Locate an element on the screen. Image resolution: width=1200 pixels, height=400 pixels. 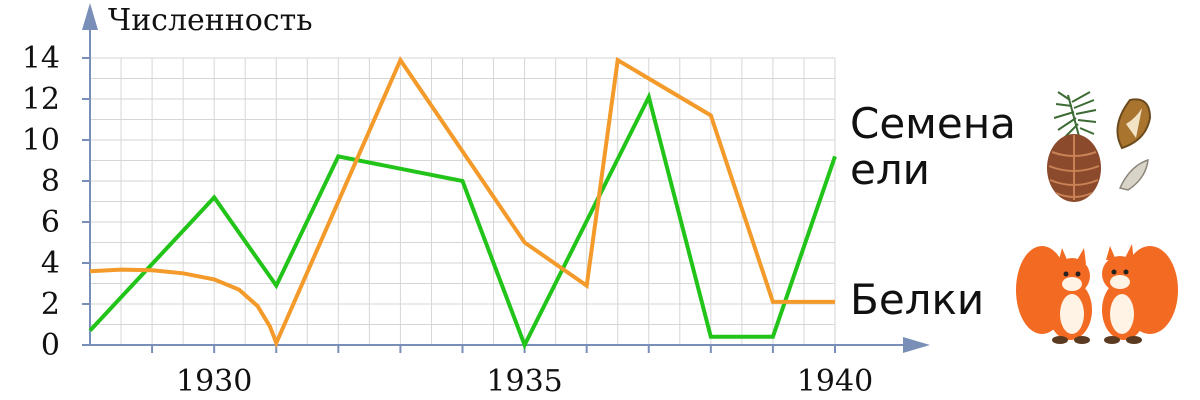
x-tick-label: 1930 is located at coordinates (214, 381).